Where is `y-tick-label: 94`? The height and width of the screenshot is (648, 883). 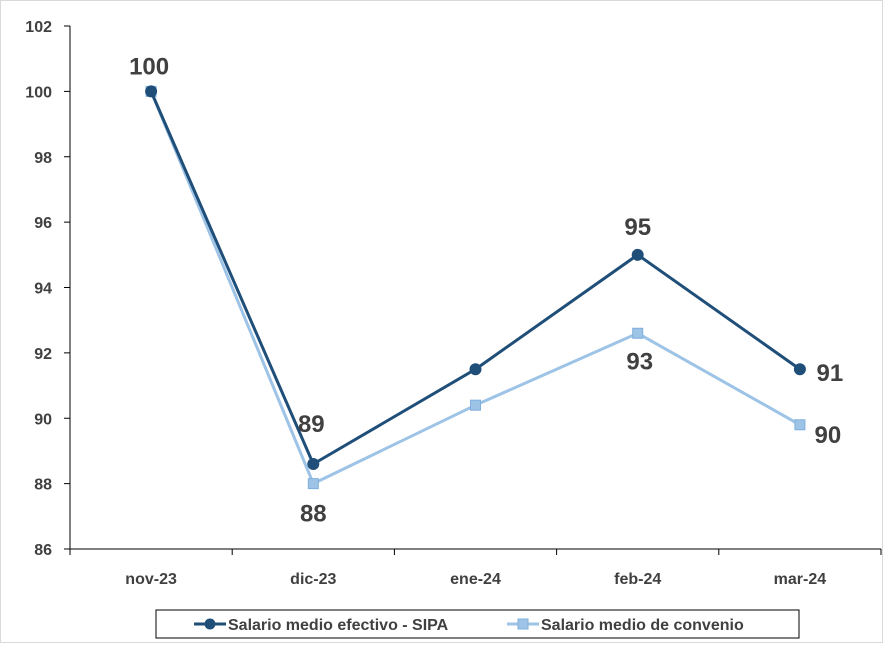 y-tick-label: 94 is located at coordinates (43, 289).